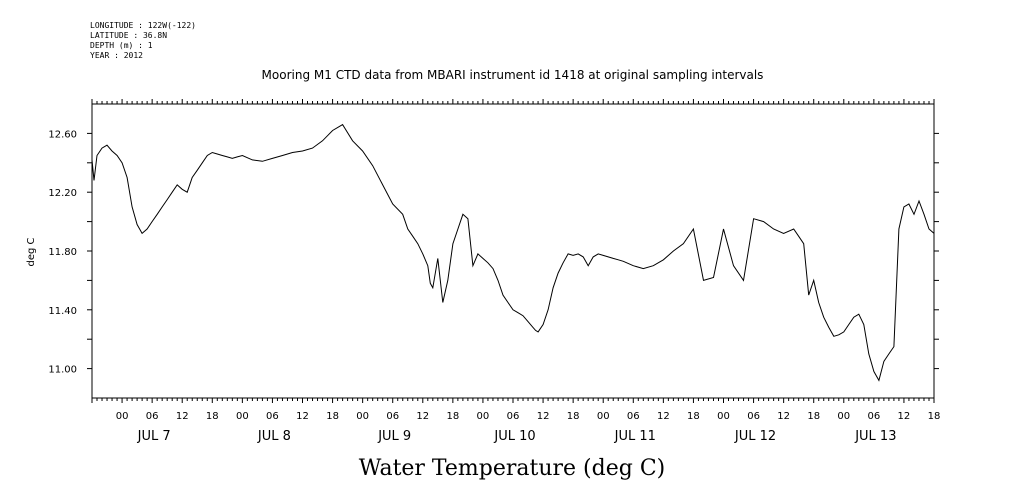 This screenshot has height=504, width=1009. I want to click on year-label: YEAR : 2012, so click(116, 55).